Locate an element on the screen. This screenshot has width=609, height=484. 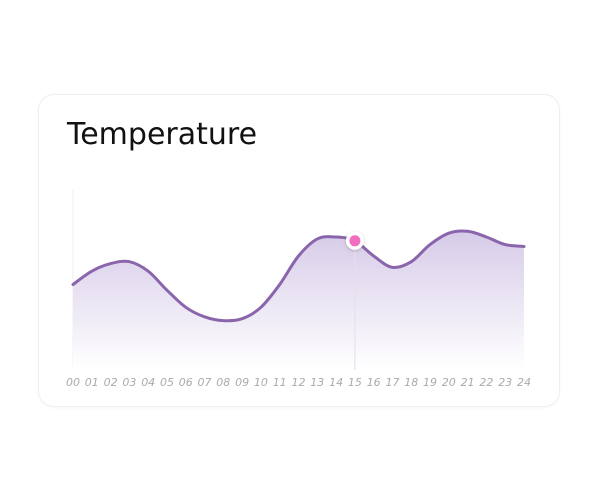
x-tick-label: 19 is located at coordinates (430, 382).